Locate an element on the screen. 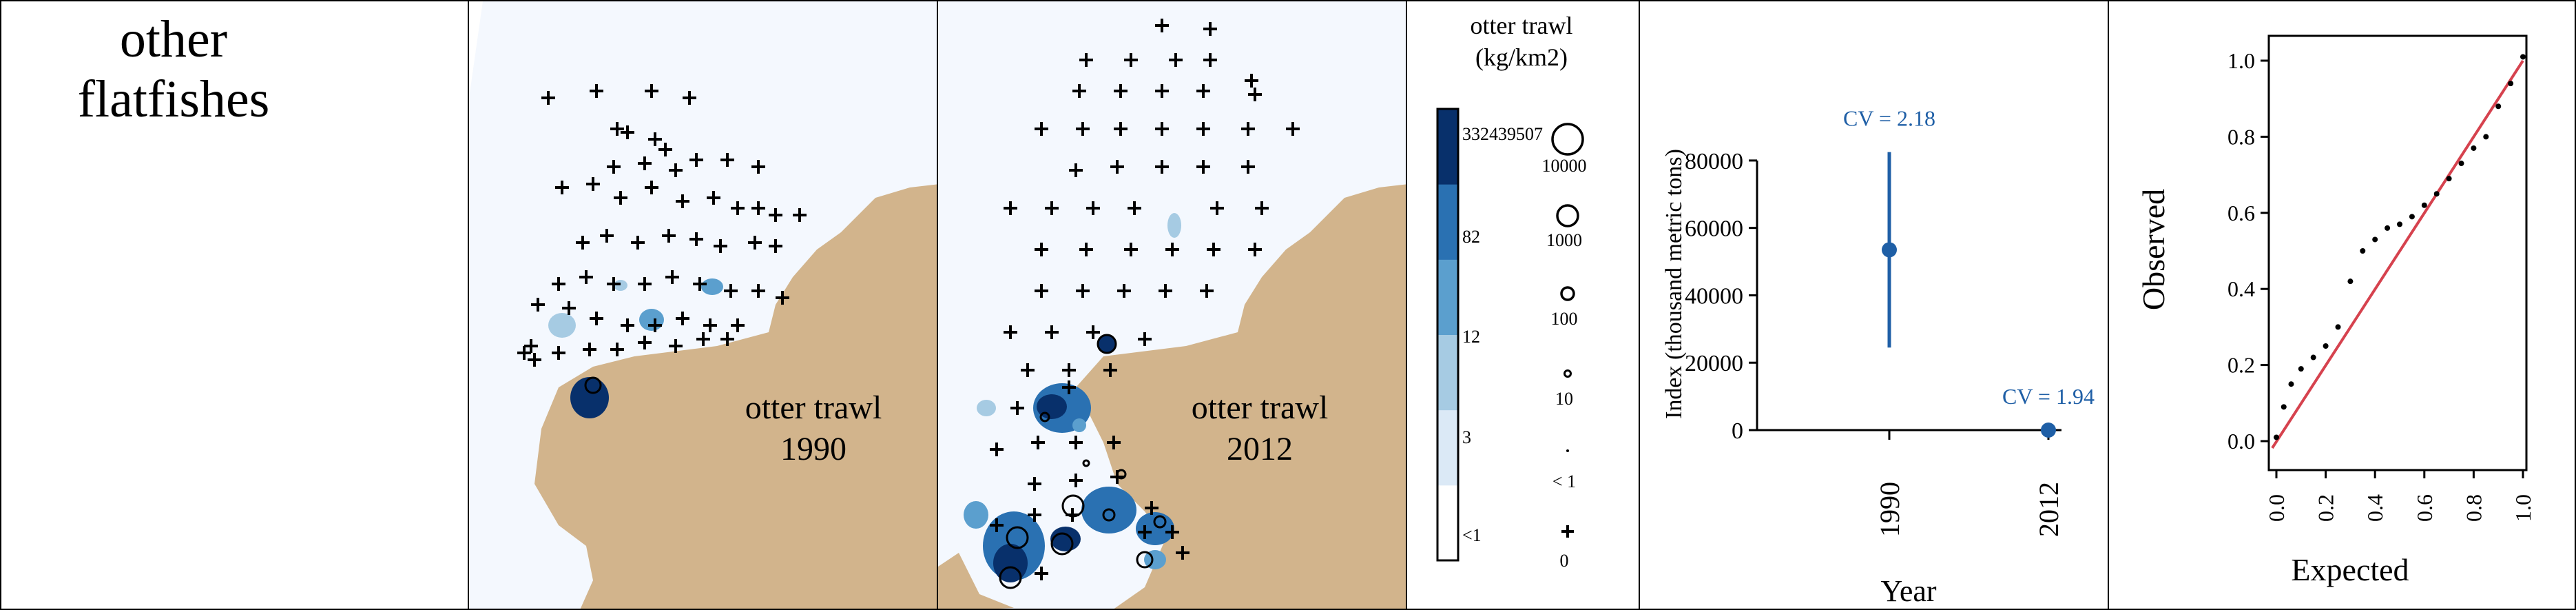 Image resolution: width=2576 pixels, height=610 pixels. qq-y-tick-label: 0.2 is located at coordinates (2241, 365).